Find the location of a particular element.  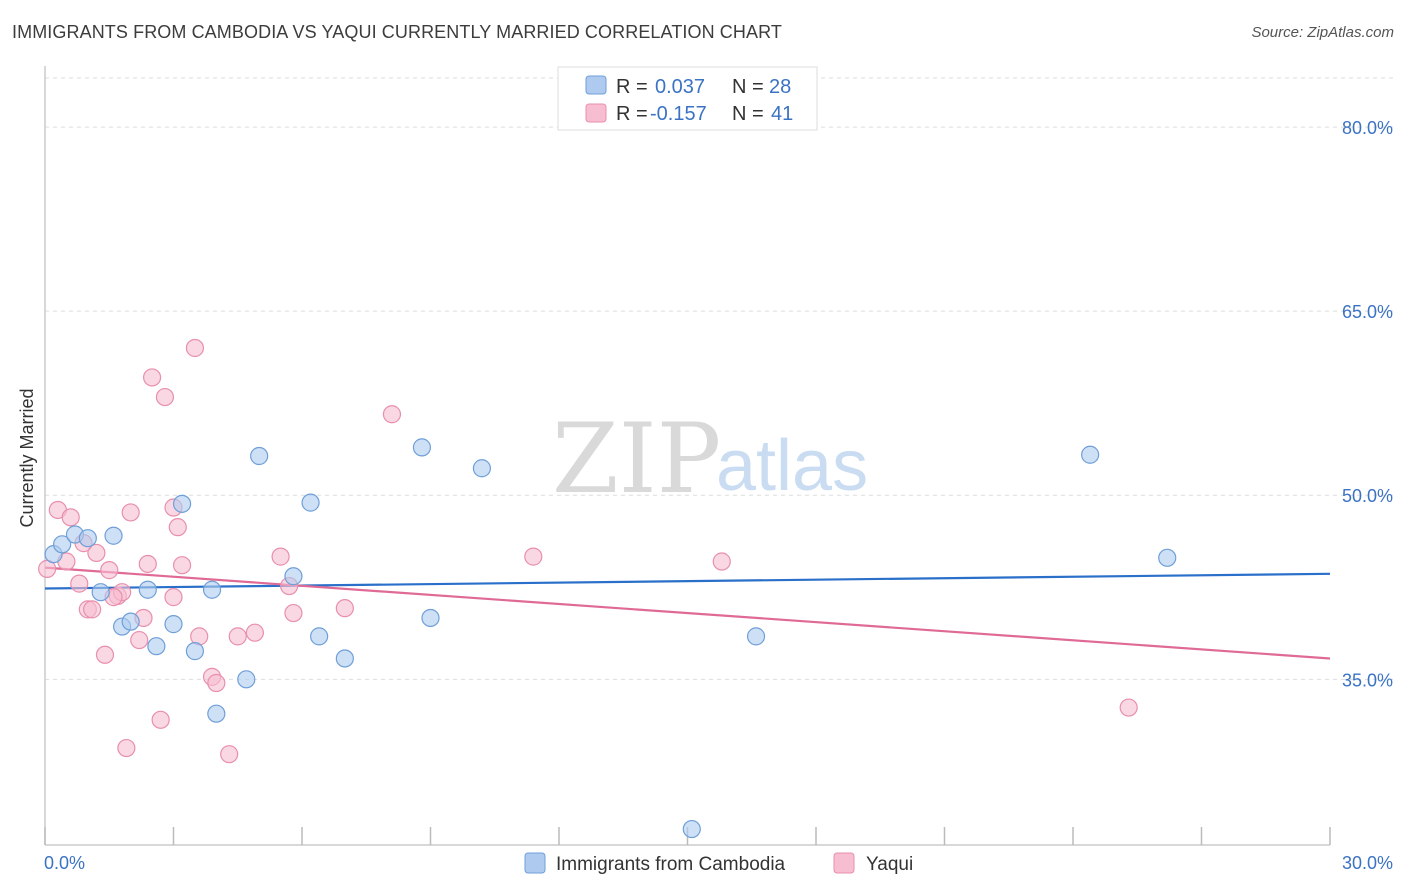

series-legend-swatch-cambodia is located at coordinates (535, 863).